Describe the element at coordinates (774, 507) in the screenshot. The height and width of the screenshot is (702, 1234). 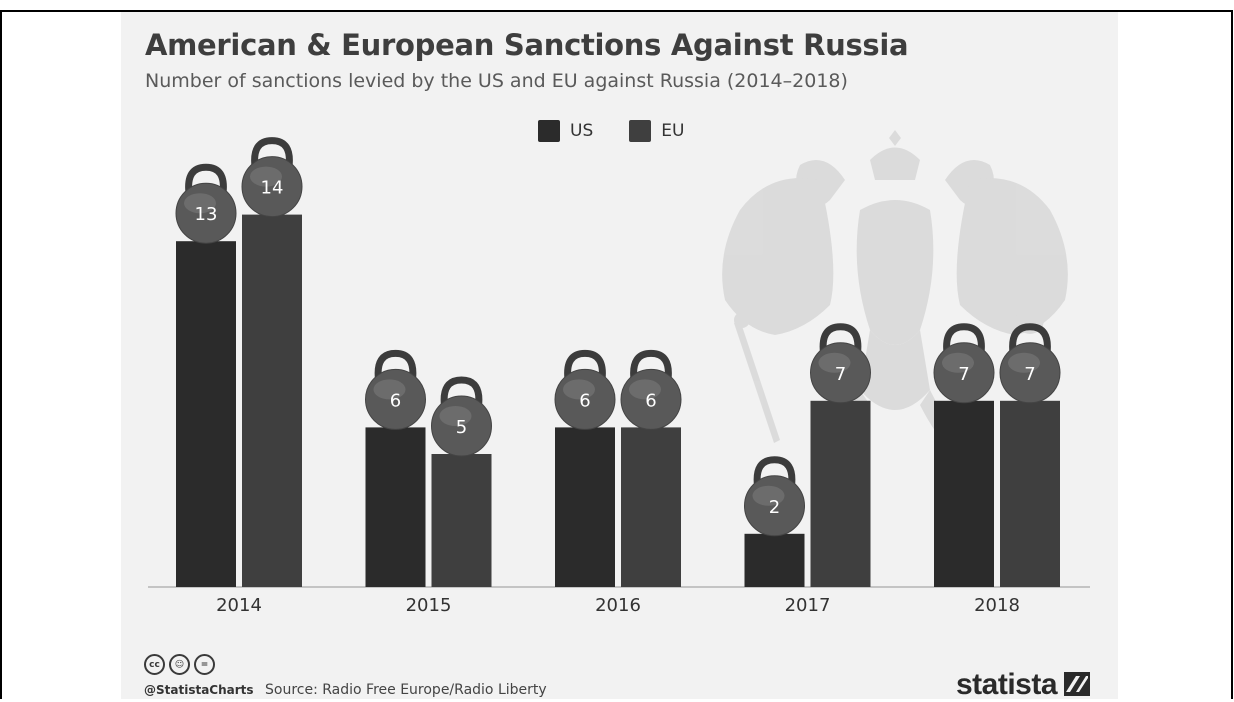
I see `data-label-us-2017: 2` at that location.